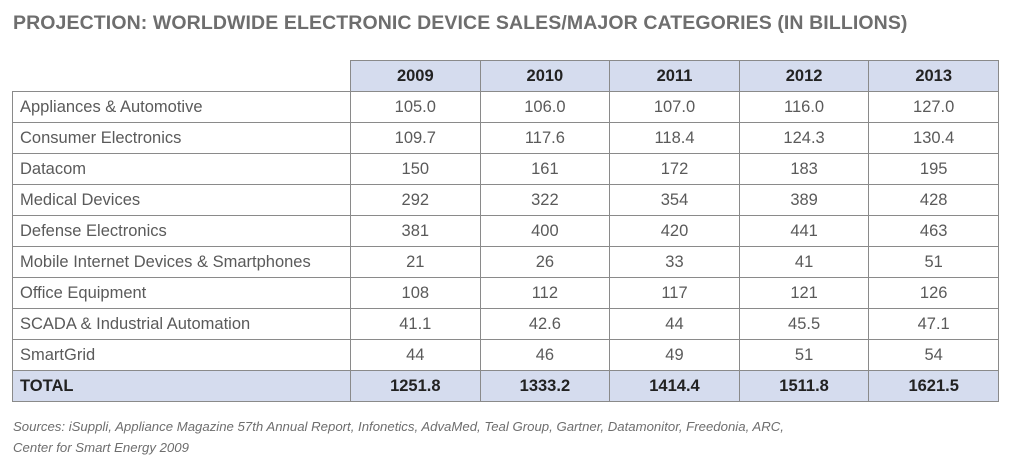 The width and height of the screenshot is (1012, 462). What do you see at coordinates (933, 355) in the screenshot?
I see `table-cell: 54` at bounding box center [933, 355].